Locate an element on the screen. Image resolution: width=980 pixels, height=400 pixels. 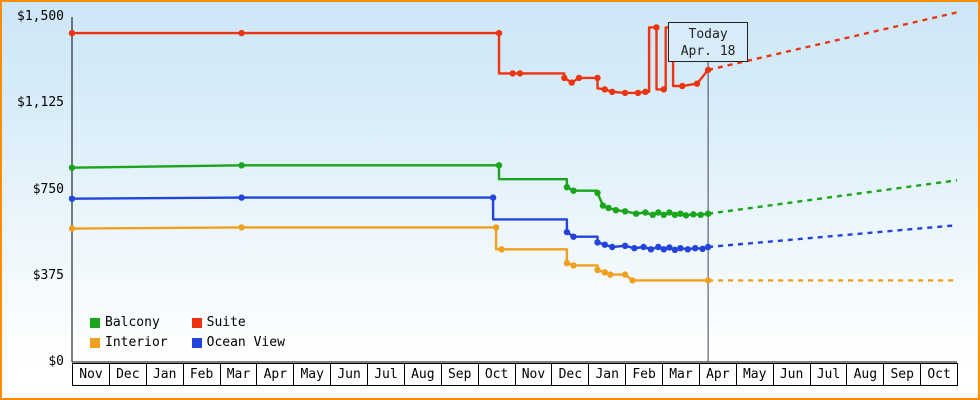
legend-item-balcony: Balcony is located at coordinates (129, 322).